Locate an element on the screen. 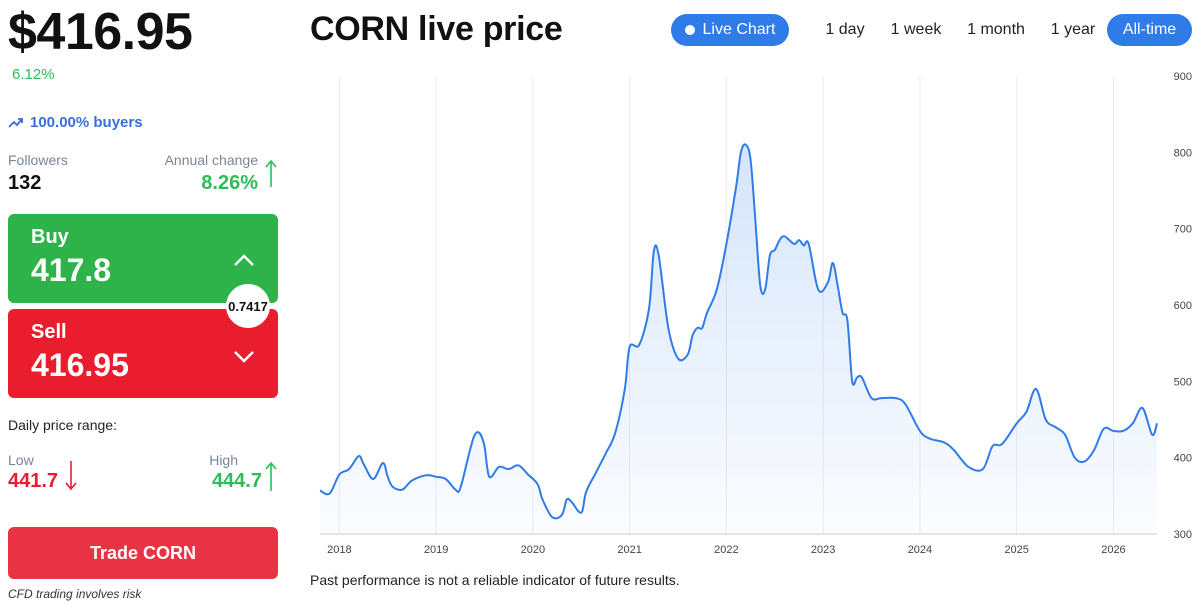 Image resolution: width=1203 pixels, height=610 pixels. low-label: Low is located at coordinates (21, 460).